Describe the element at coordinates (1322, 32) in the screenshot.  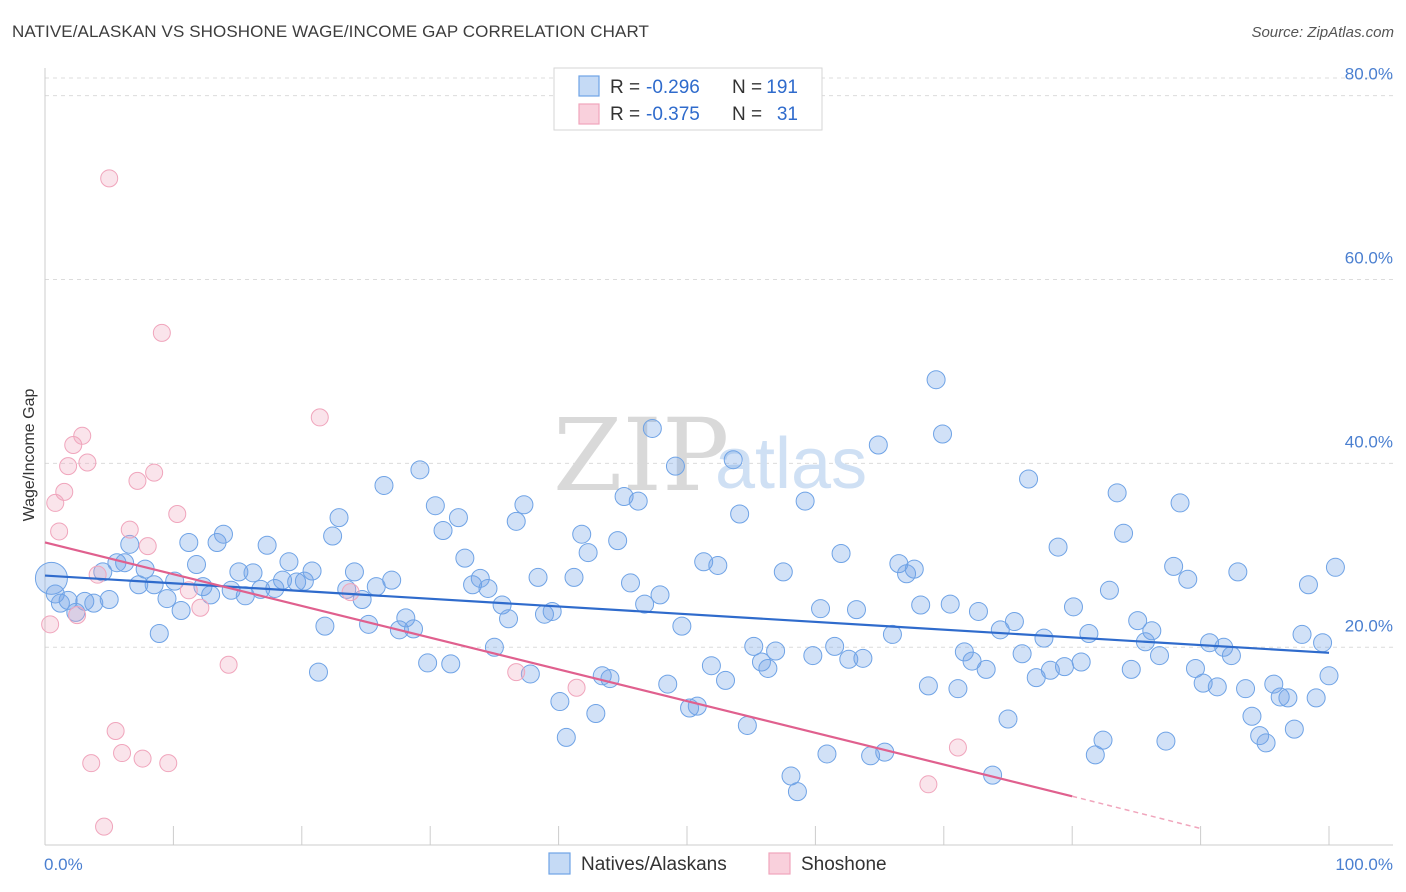
I see `source-label: Source: ZipAtlas.com` at that location.